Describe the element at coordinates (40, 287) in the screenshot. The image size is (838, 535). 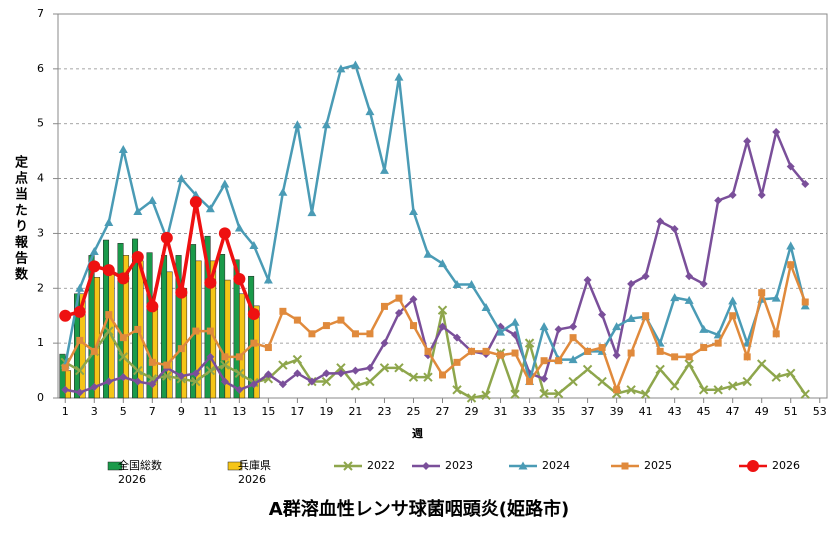
I see `y-tick-label: 2` at that location.